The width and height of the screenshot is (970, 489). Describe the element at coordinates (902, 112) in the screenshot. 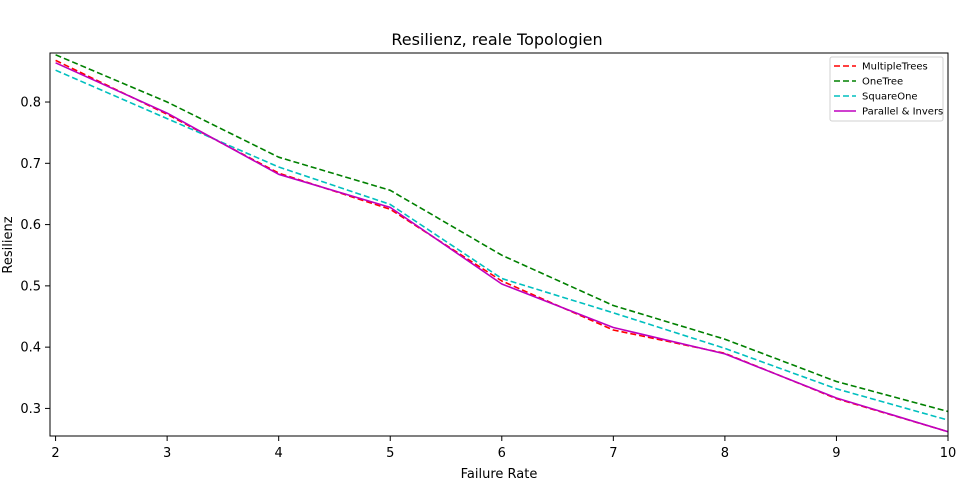

I see `legend-label: Parallel & Invers` at that location.